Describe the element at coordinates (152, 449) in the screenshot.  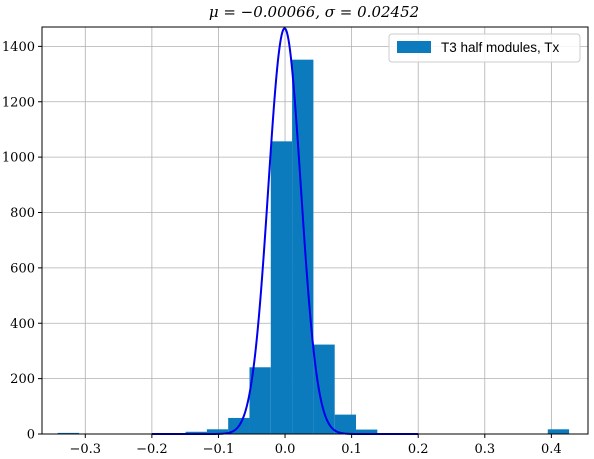
I see `x-tick-label: −0.2` at that location.